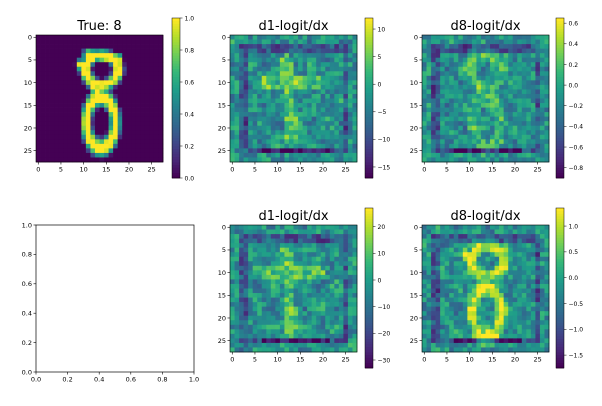 This screenshot has width=602, height=406. I want to click on colorbar-tick-label: −0.5, so click(576, 304).